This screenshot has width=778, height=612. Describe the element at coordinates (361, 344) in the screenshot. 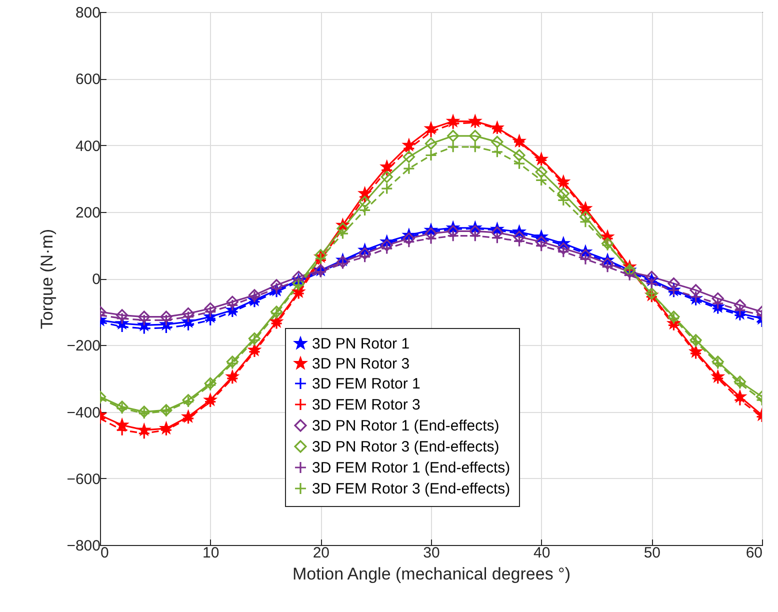

I see `legend-label: 3D PN Rotor 1` at that location.